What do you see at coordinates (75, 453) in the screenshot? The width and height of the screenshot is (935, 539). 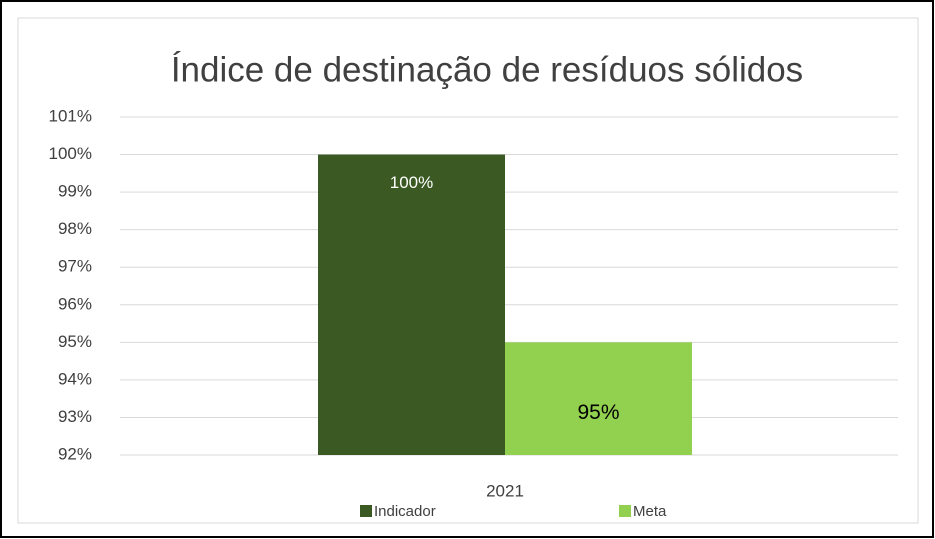 I see `y-tick-label: 92%` at bounding box center [75, 453].